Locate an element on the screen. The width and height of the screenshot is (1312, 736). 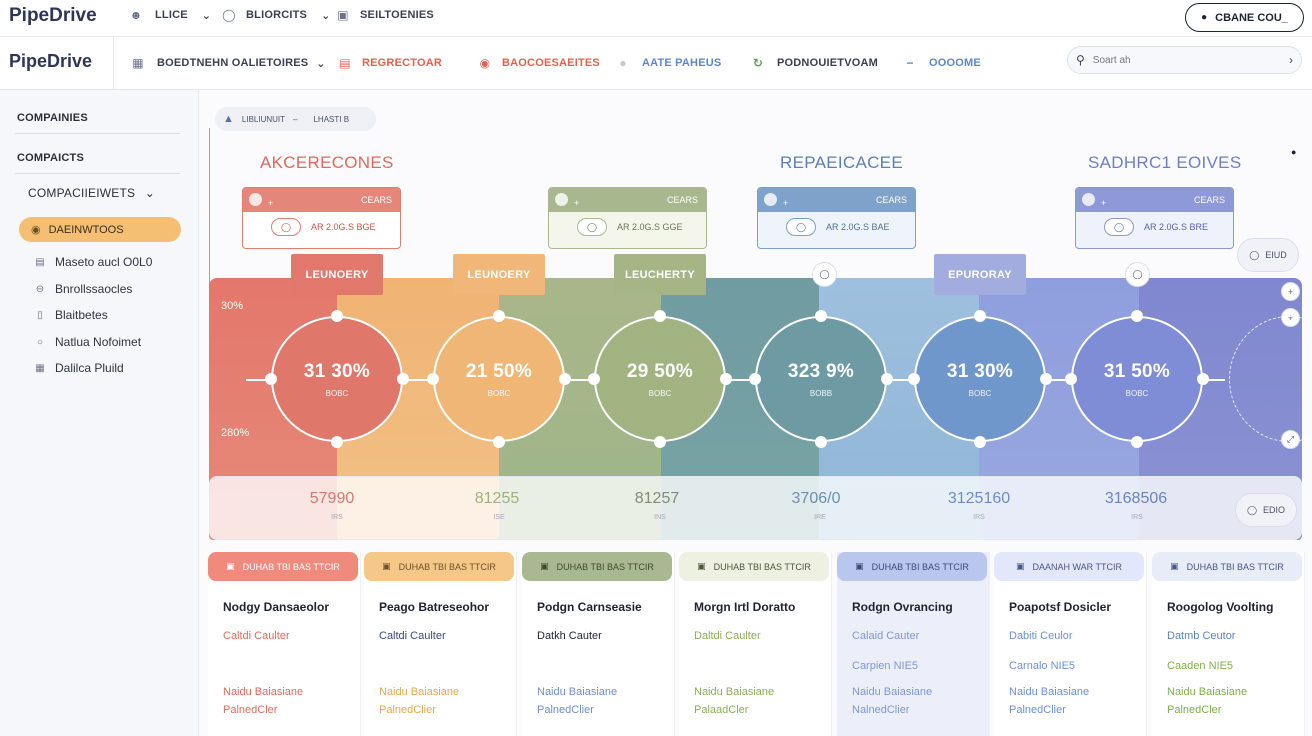
header-nav-item-1: ▦ BOEDTNEHN OALIETOIRES ⌄ is located at coordinates (228, 63).